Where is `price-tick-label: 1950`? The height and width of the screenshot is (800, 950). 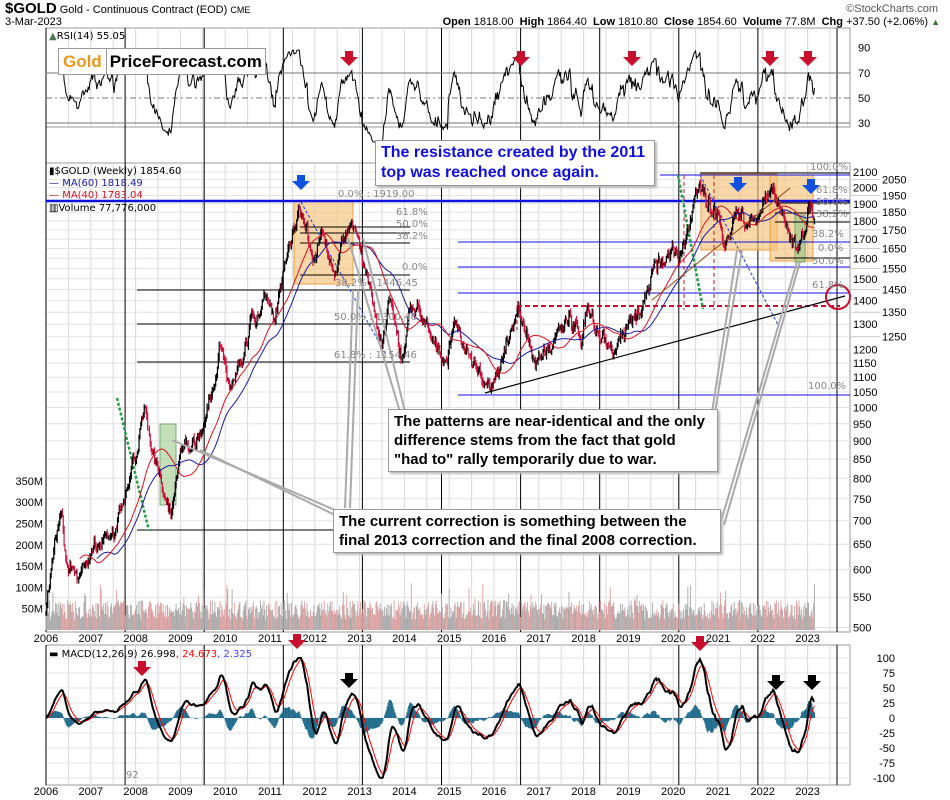
price-tick-label: 1950 is located at coordinates (894, 197).